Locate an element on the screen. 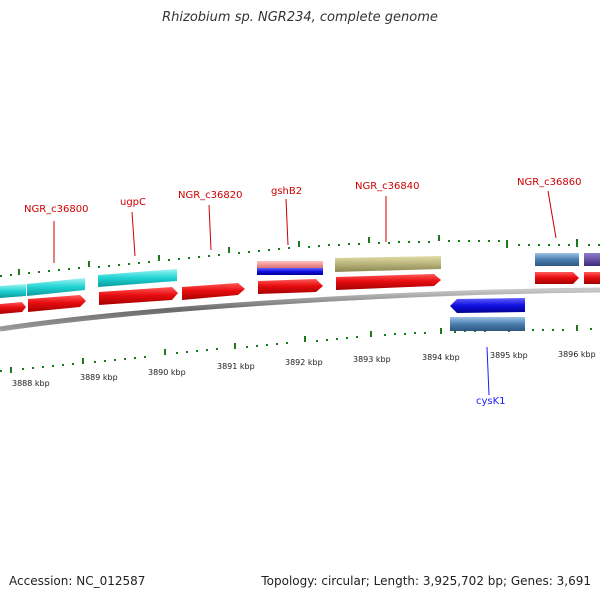  feature-steelblue-cysk1 is located at coordinates (487, 324).